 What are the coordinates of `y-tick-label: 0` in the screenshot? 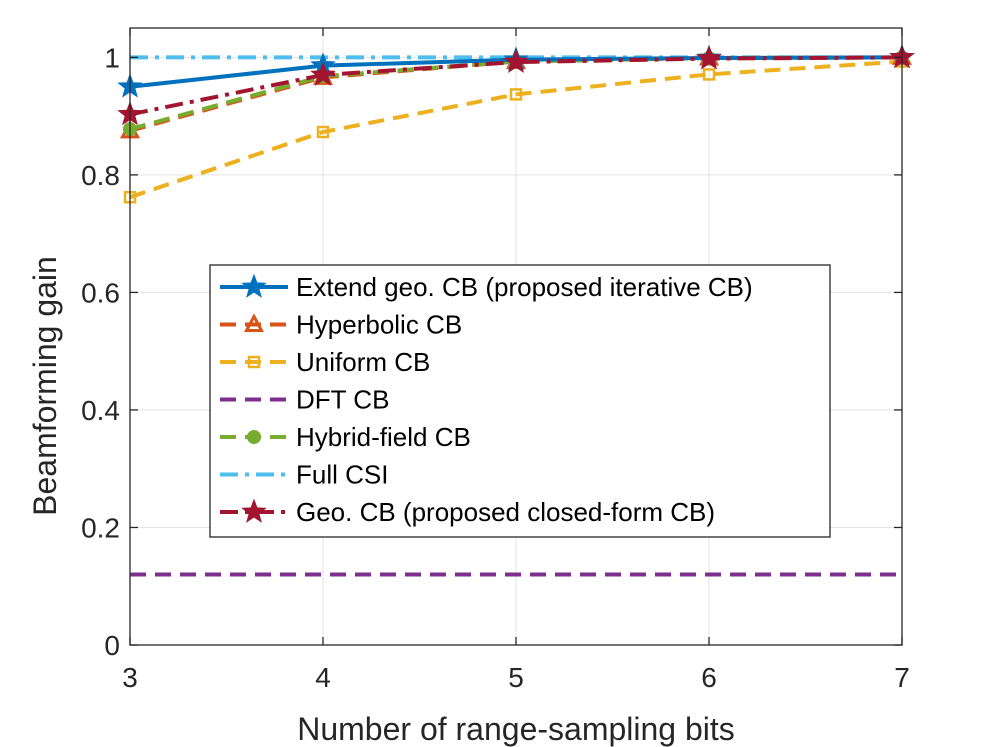 It's located at (112, 645).